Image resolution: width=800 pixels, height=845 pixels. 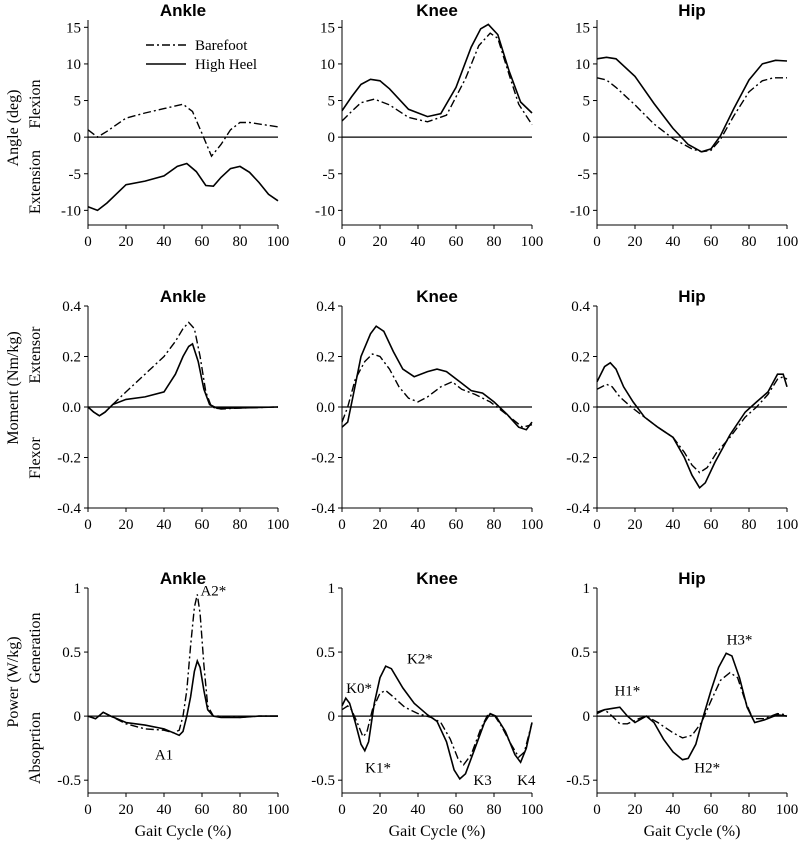 What do you see at coordinates (494, 810) in the screenshot?
I see `x-tick-label-knee-power: 80` at bounding box center [494, 810].